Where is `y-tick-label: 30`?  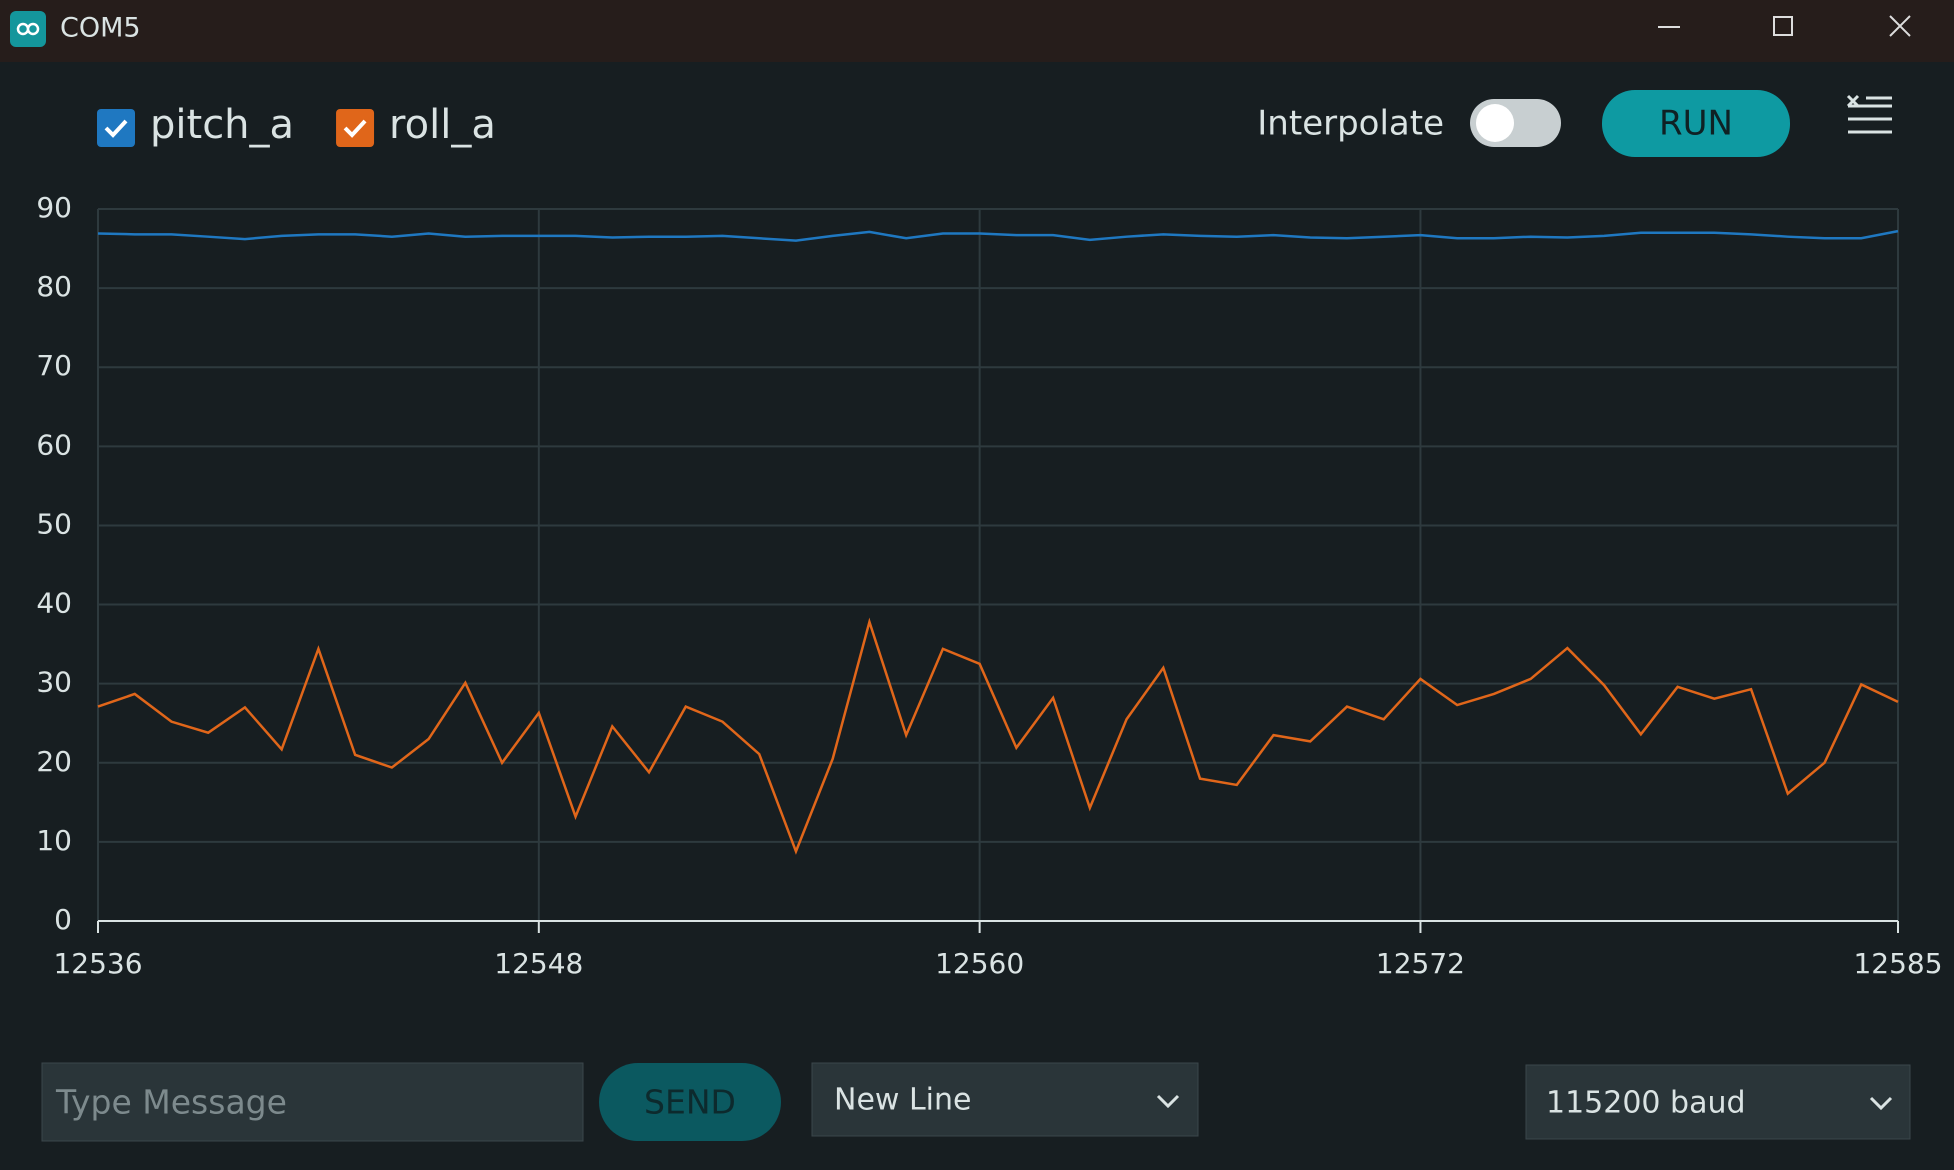
y-tick-label: 30 is located at coordinates (54, 682).